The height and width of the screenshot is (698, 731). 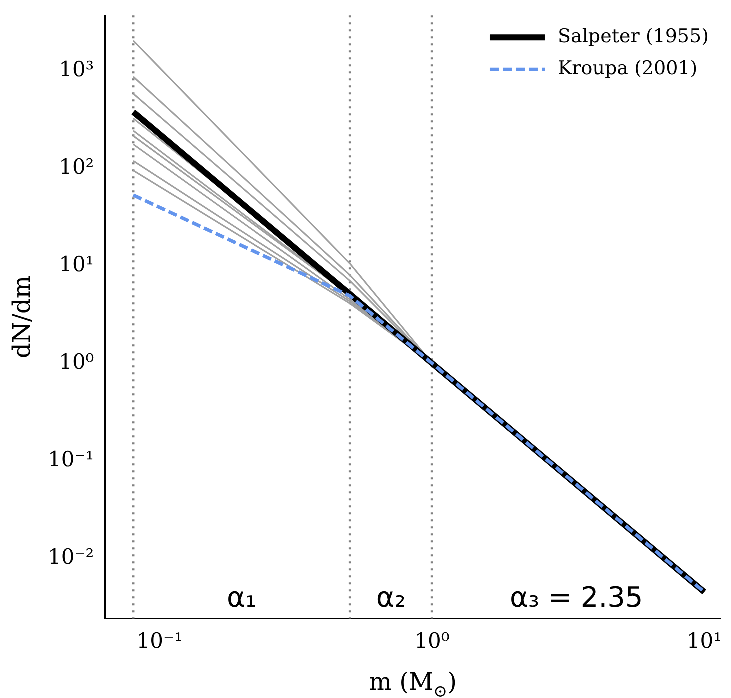 What do you see at coordinates (413, 683) in the screenshot?
I see `x-axis-title: m (M⊙)` at bounding box center [413, 683].